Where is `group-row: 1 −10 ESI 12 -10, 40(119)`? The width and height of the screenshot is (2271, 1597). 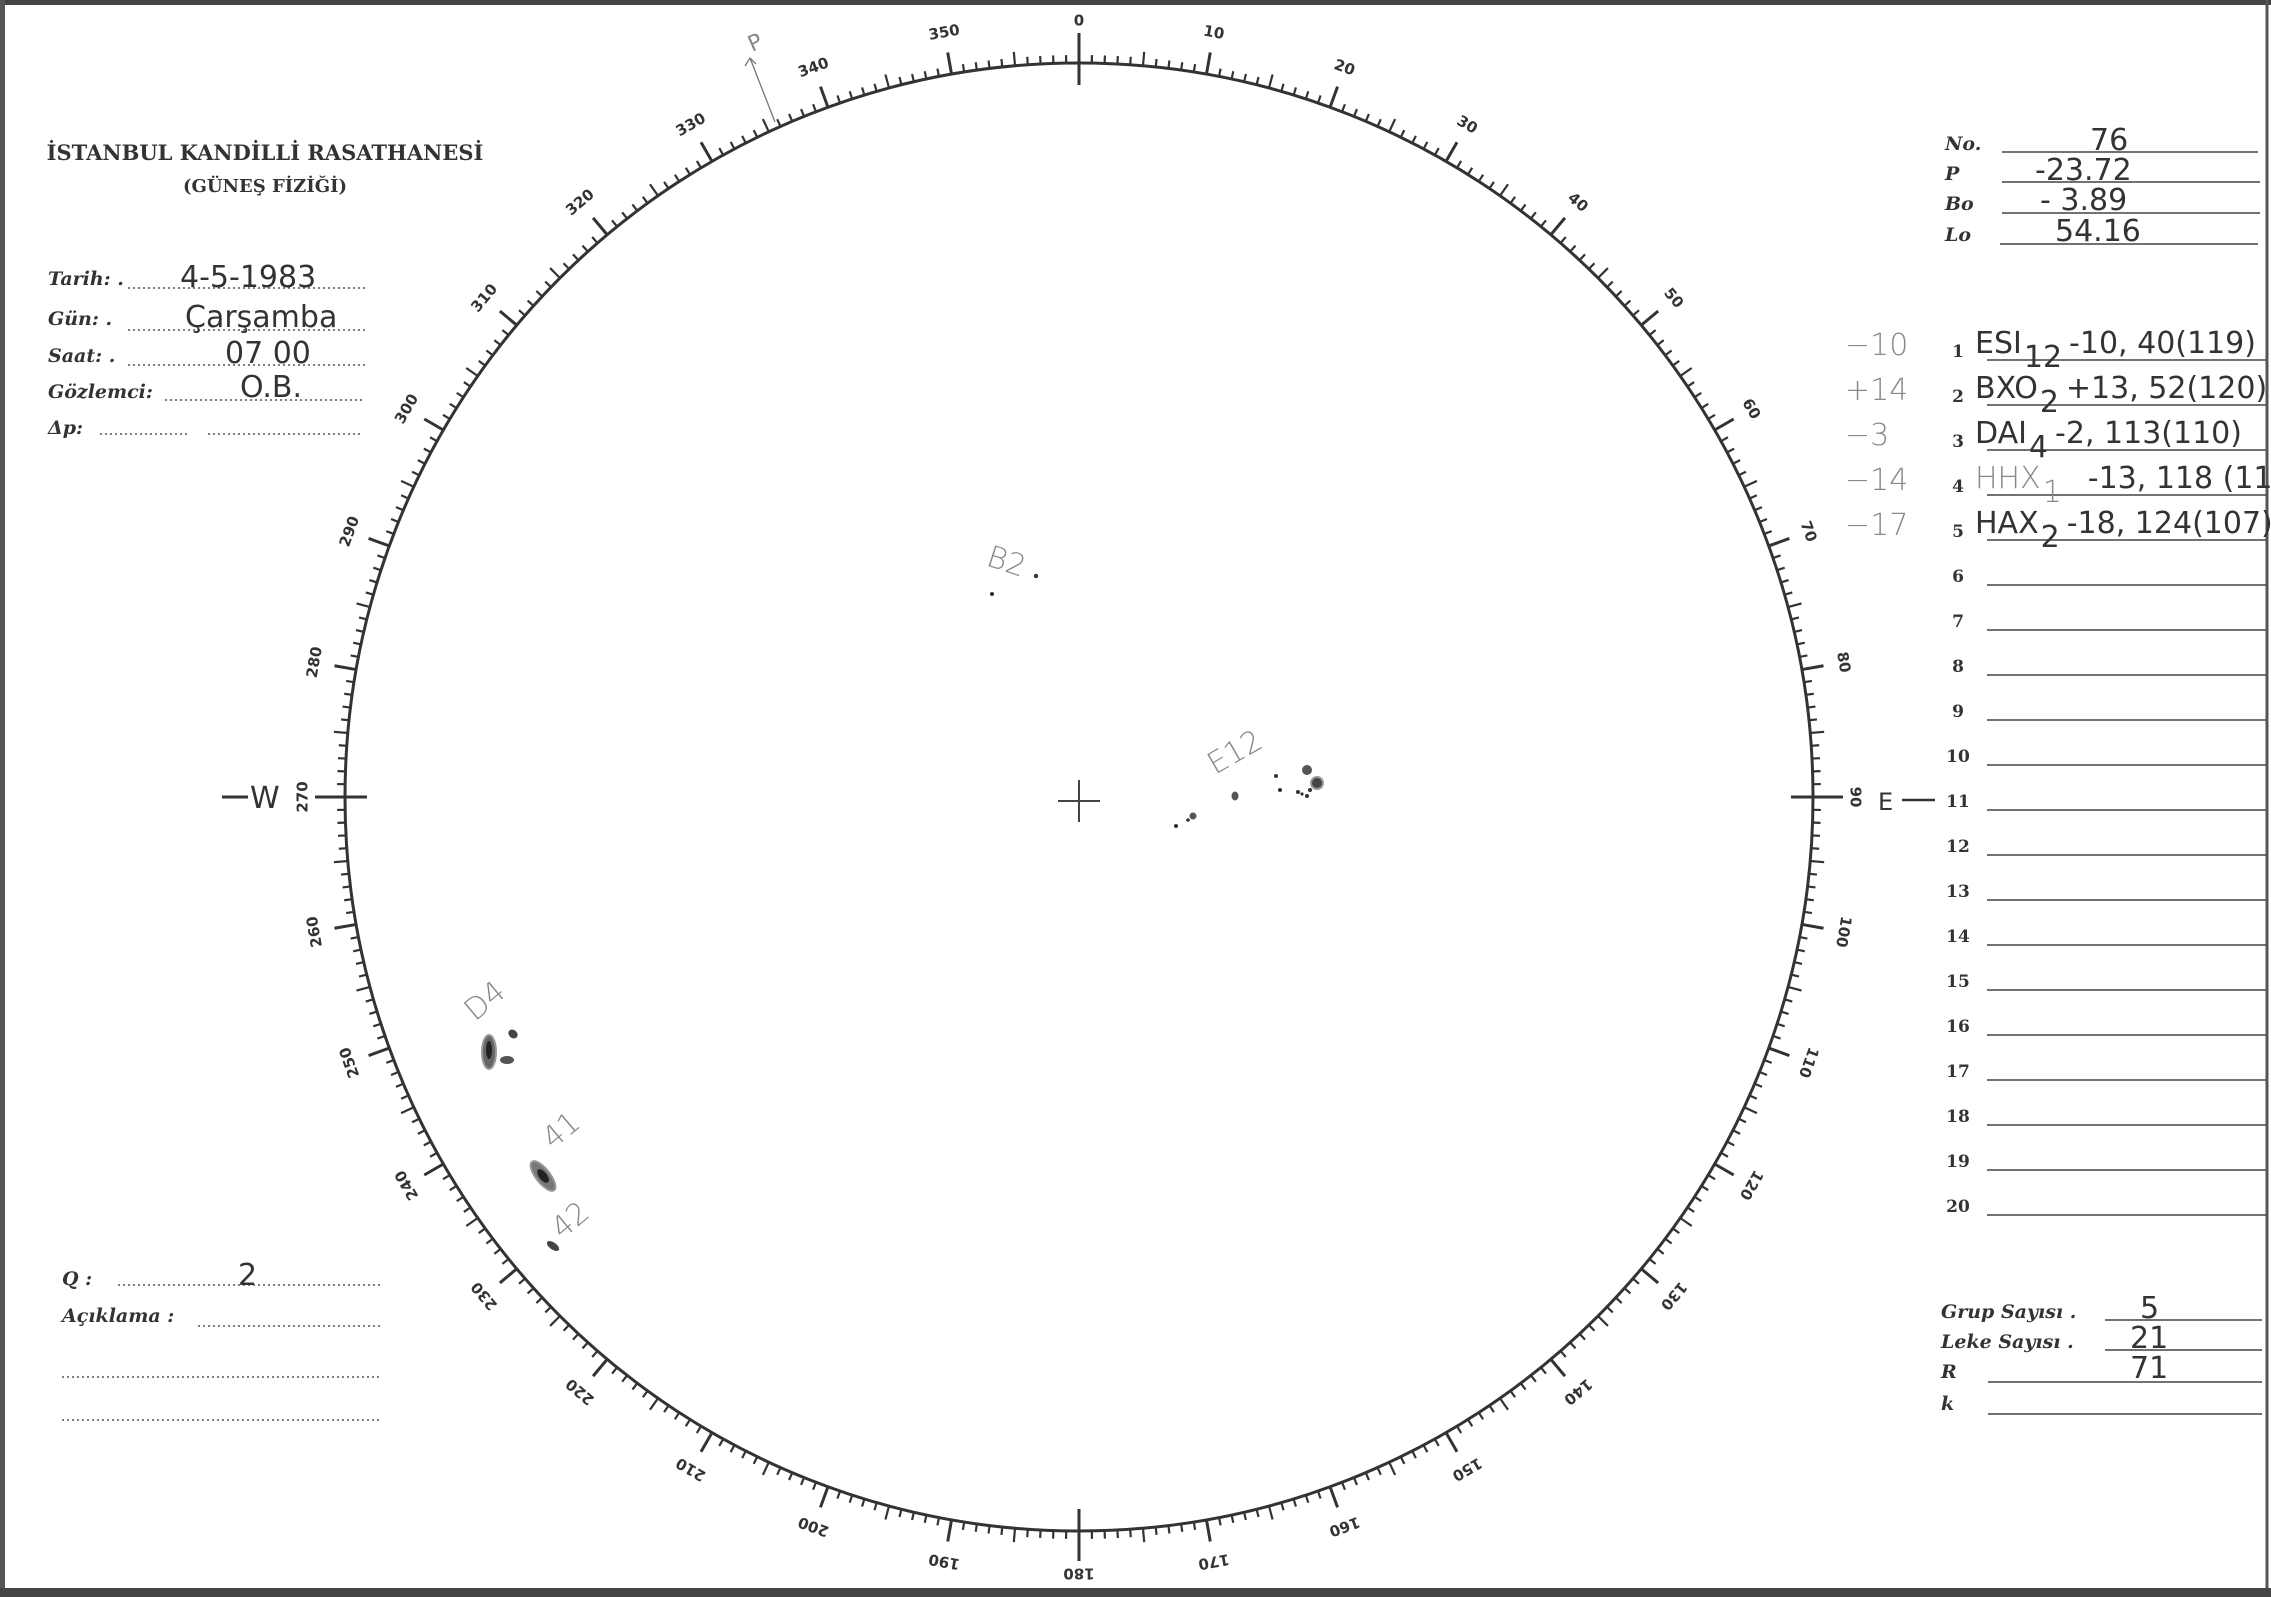 group-row: 1 −10 ESI 12 -10, 40(119) is located at coordinates (2055, 350).